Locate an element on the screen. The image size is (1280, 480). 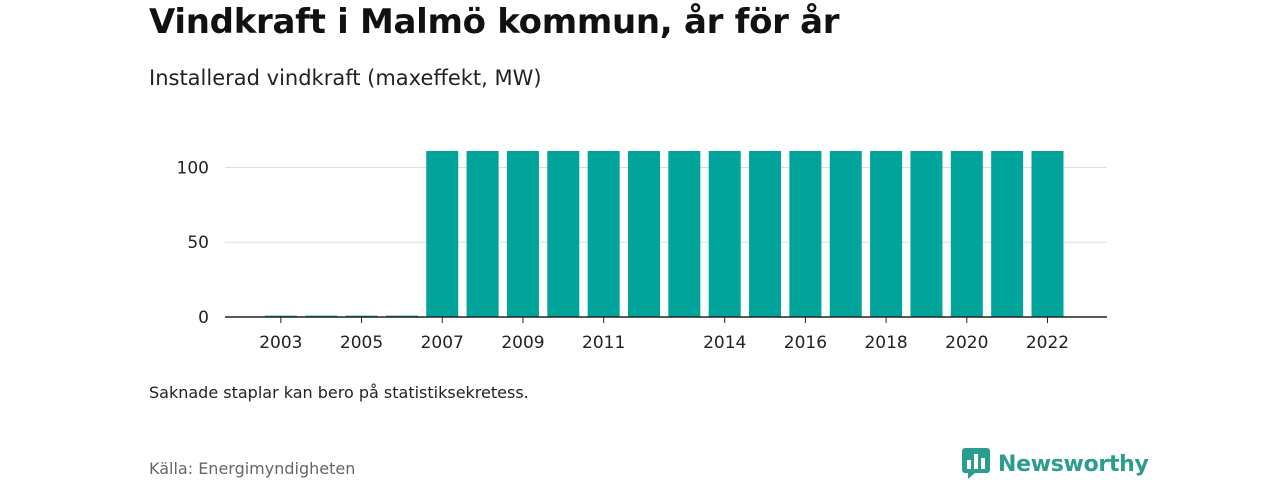
bar-2011 is located at coordinates (603, 234).